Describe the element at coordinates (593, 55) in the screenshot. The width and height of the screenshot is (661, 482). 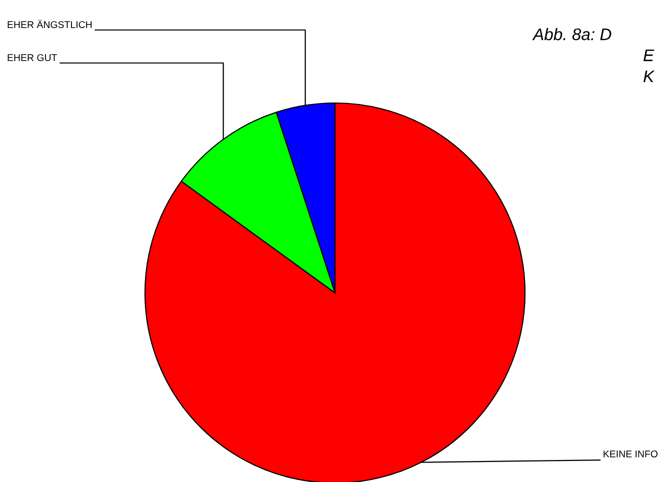
I see `chart-title: Abb. 8a: D E K` at that location.